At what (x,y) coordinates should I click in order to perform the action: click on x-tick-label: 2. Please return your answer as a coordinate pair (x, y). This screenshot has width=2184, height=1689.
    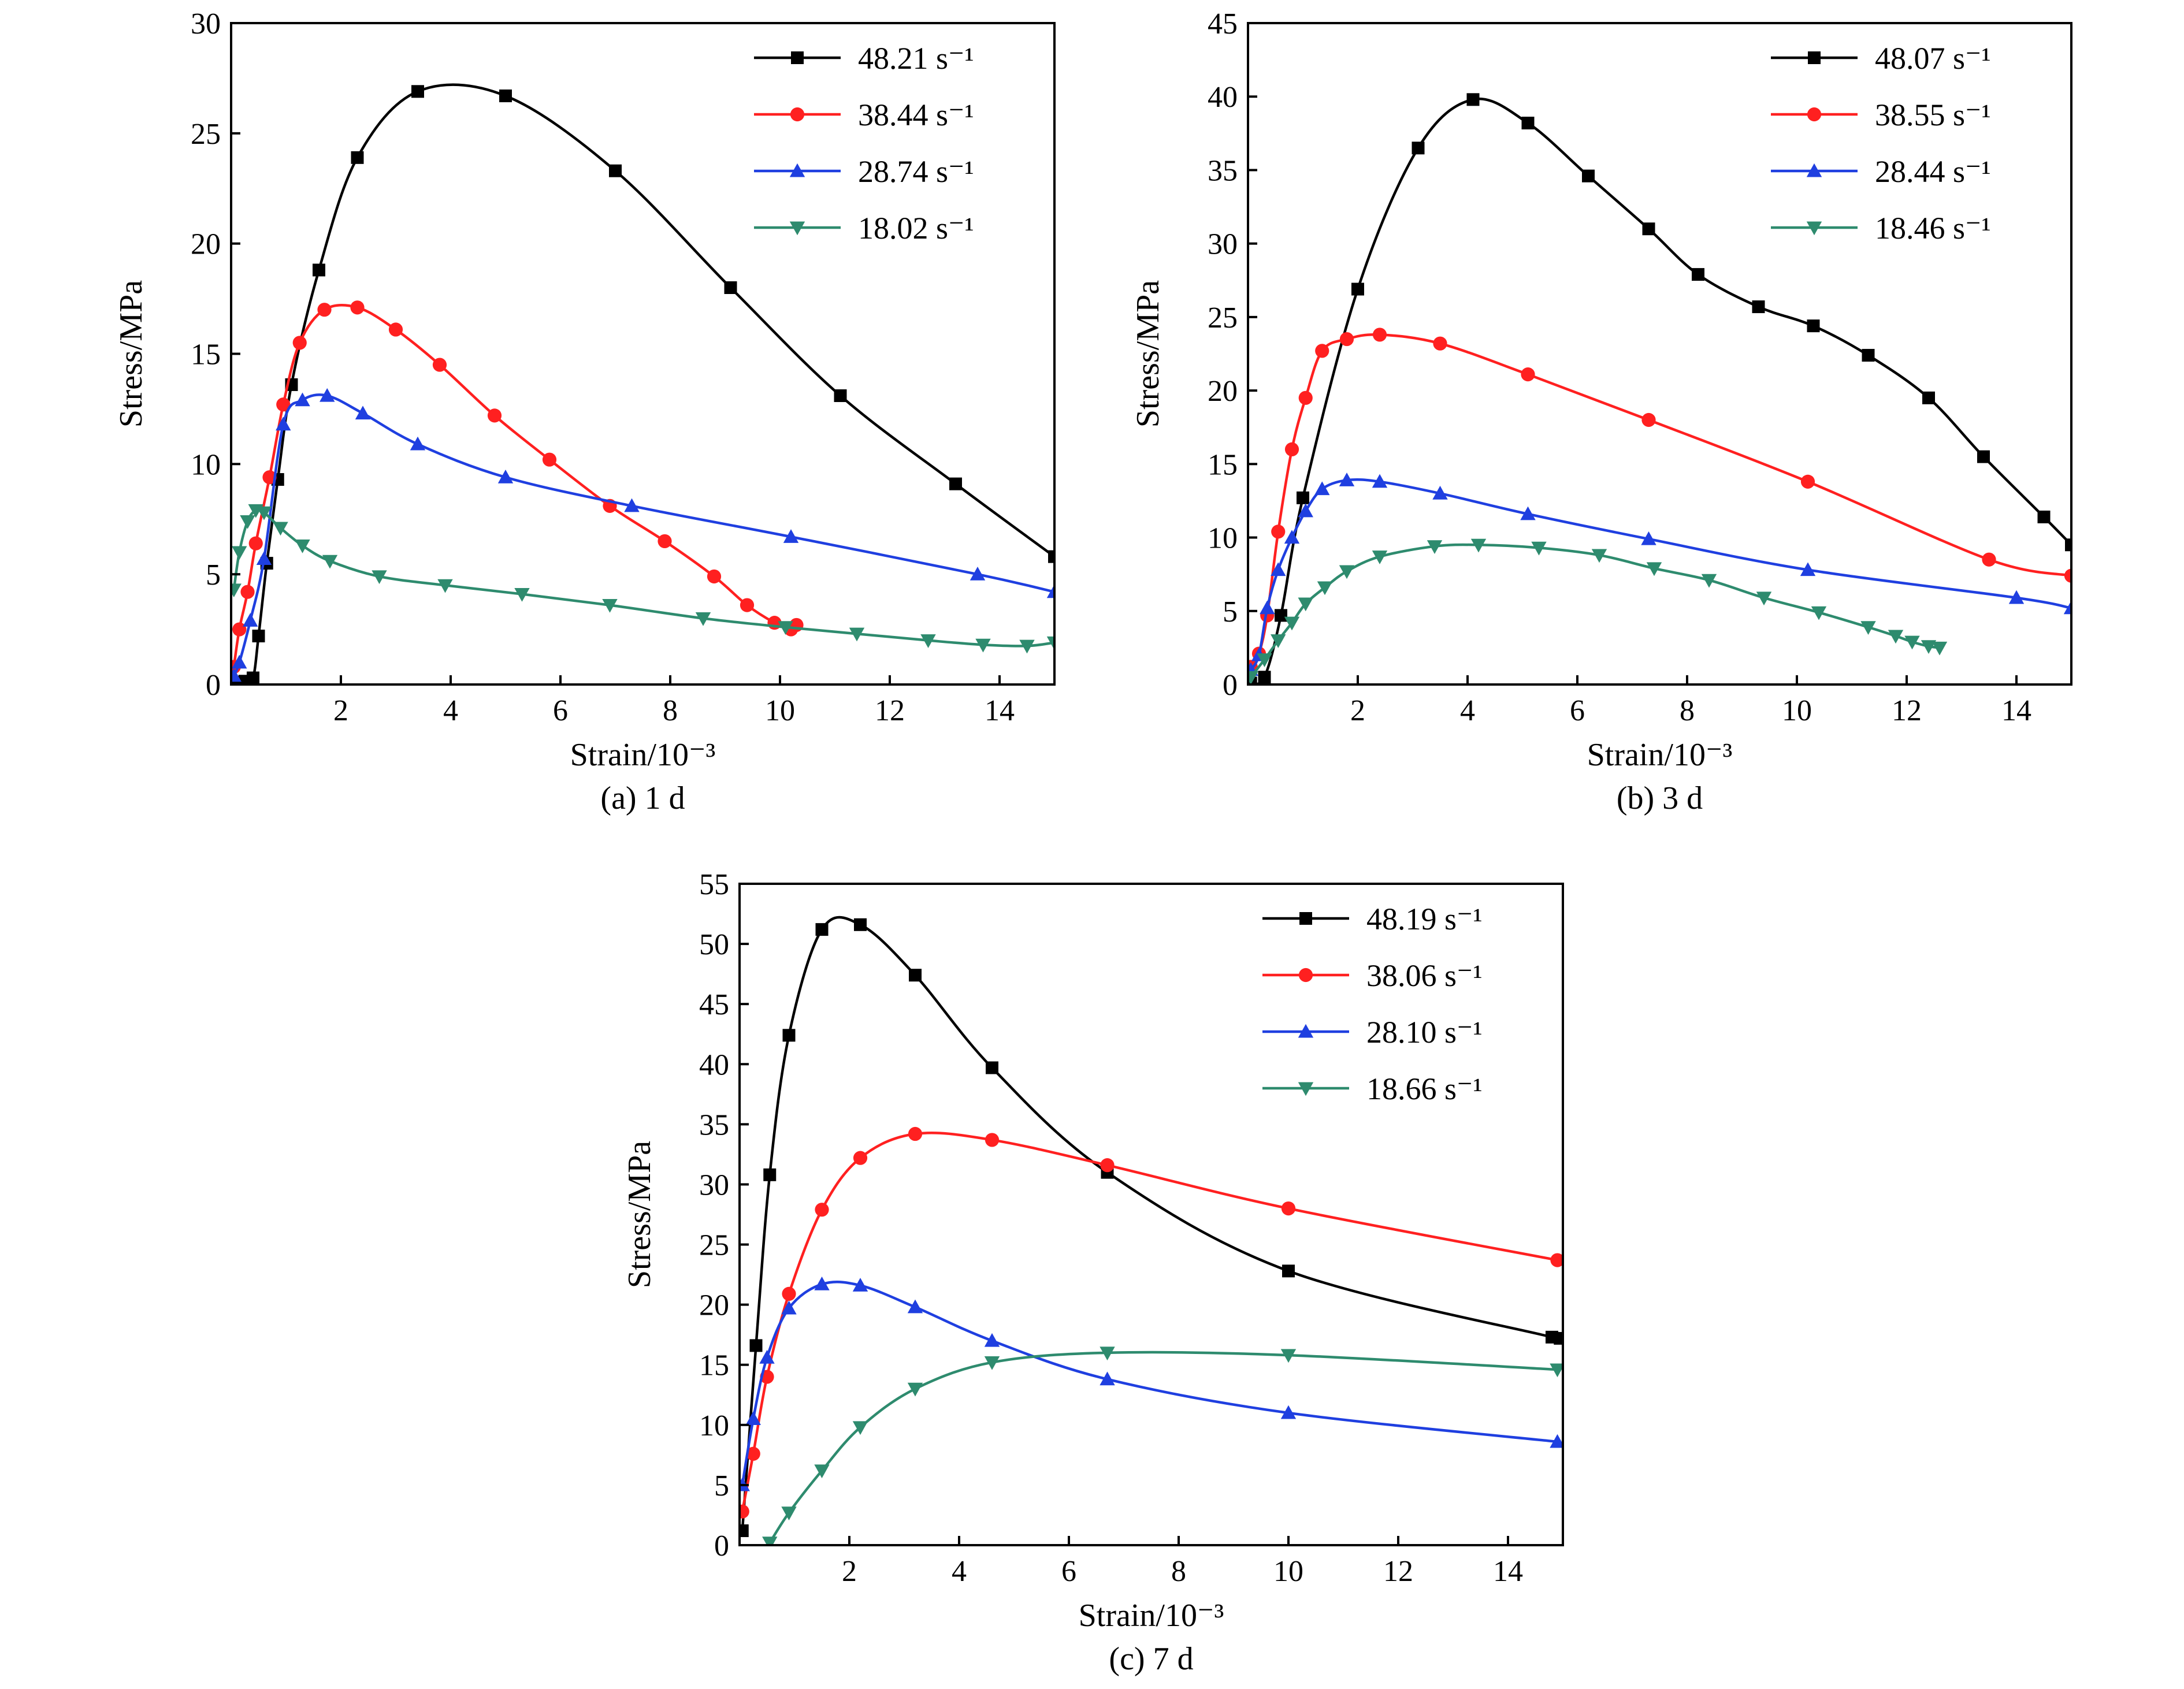
    Looking at the image, I should click on (1357, 710).